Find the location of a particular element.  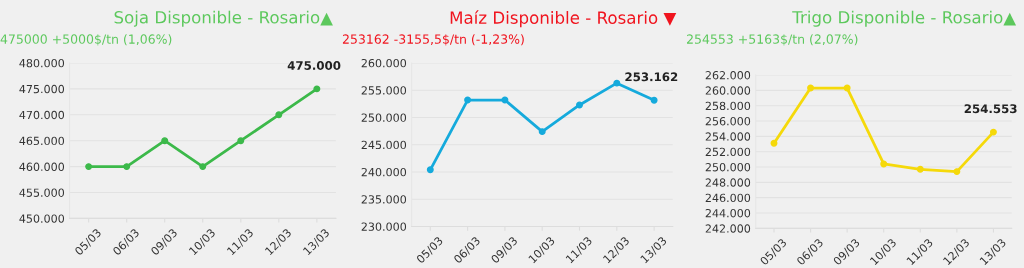

y-tick-label: 244.000 is located at coordinates (728, 213).